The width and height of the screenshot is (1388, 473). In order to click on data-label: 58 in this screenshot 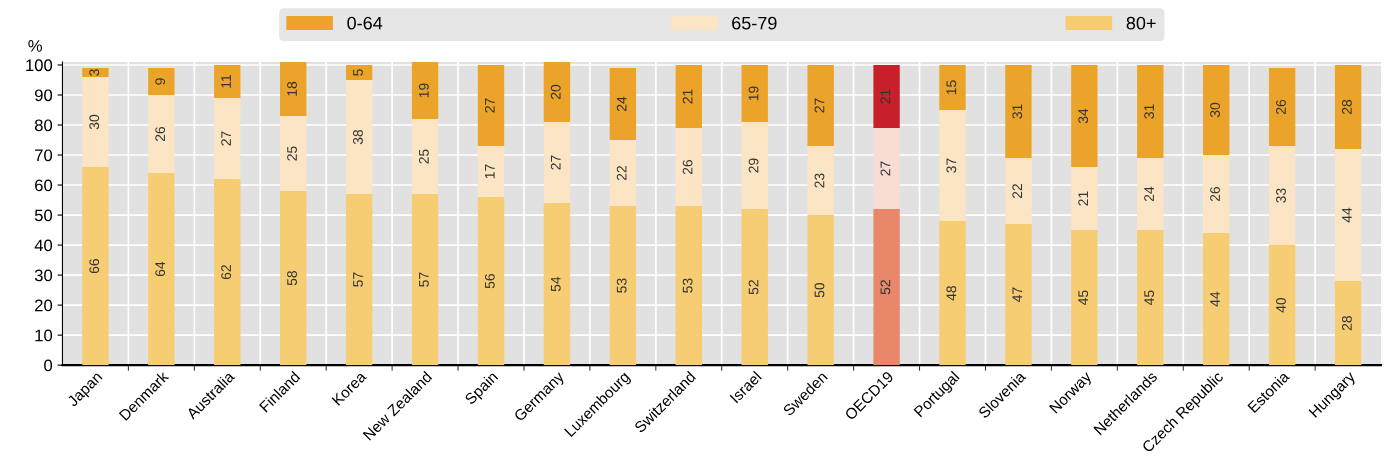, I will do `click(292, 278)`.